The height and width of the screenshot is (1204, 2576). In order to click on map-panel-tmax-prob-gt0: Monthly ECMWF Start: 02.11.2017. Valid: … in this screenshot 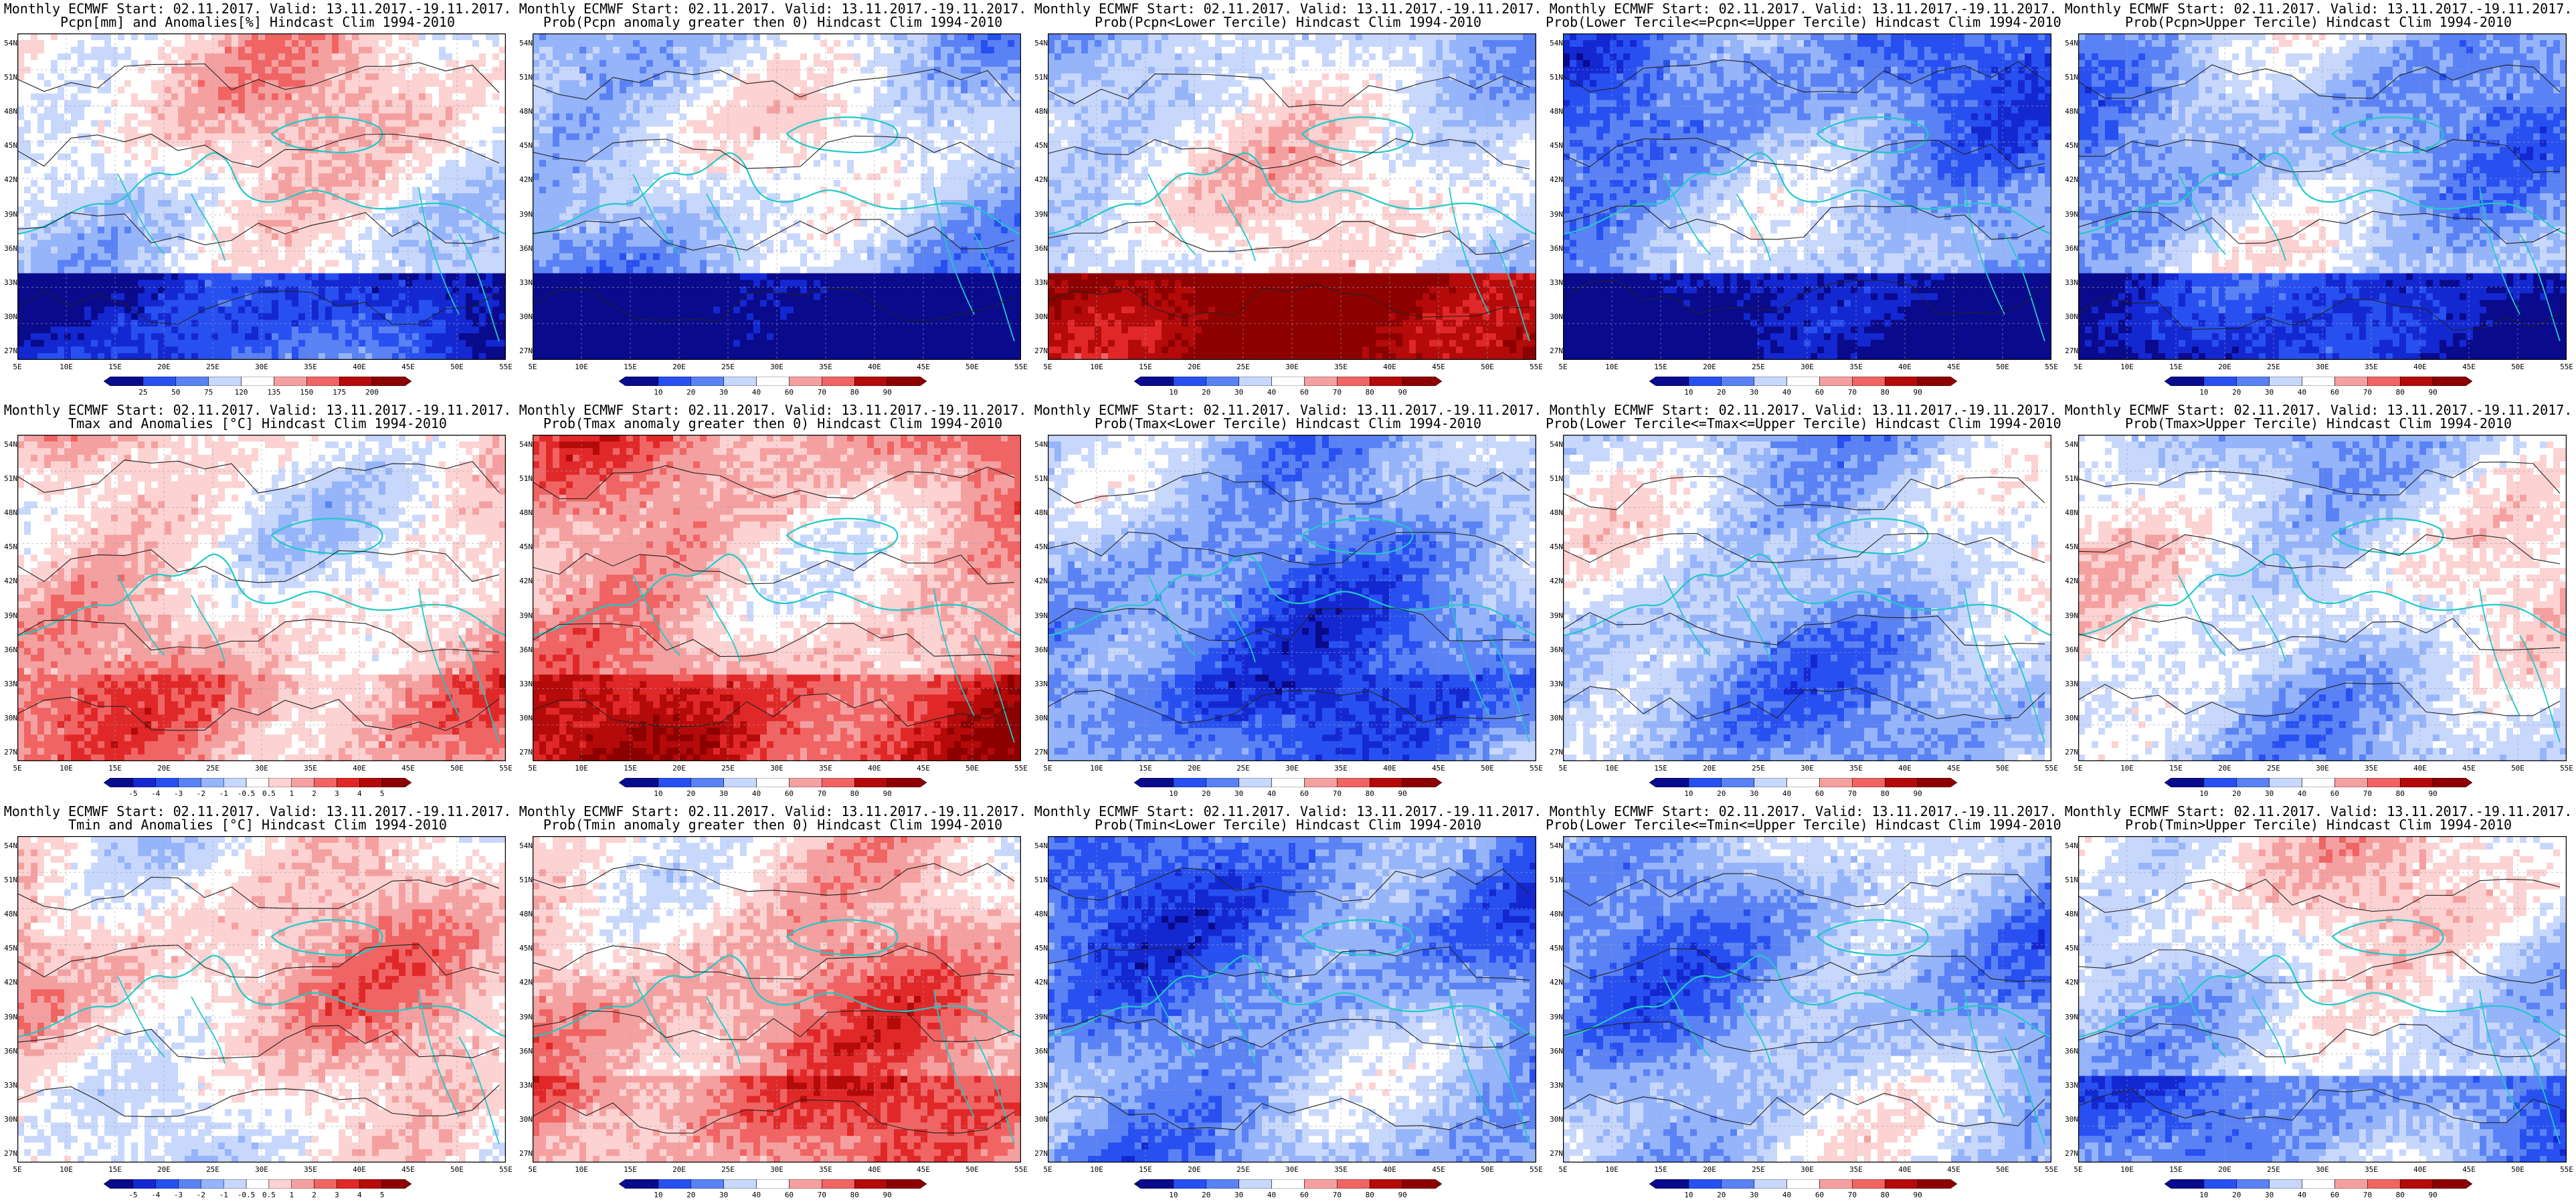, I will do `click(773, 602)`.